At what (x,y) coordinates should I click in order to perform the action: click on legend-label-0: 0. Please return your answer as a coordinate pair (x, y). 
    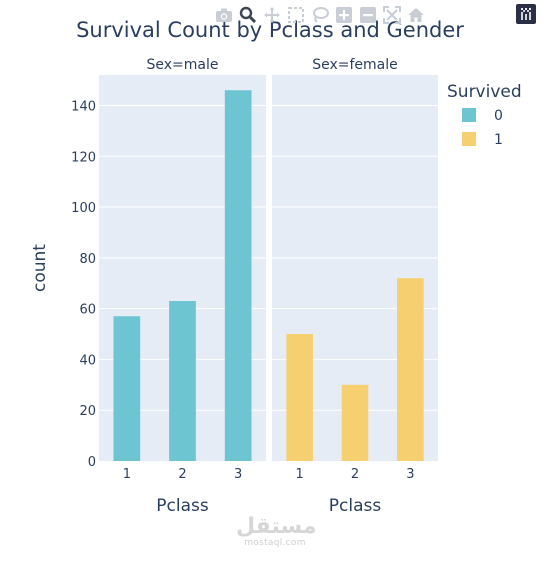
    Looking at the image, I should click on (498, 116).